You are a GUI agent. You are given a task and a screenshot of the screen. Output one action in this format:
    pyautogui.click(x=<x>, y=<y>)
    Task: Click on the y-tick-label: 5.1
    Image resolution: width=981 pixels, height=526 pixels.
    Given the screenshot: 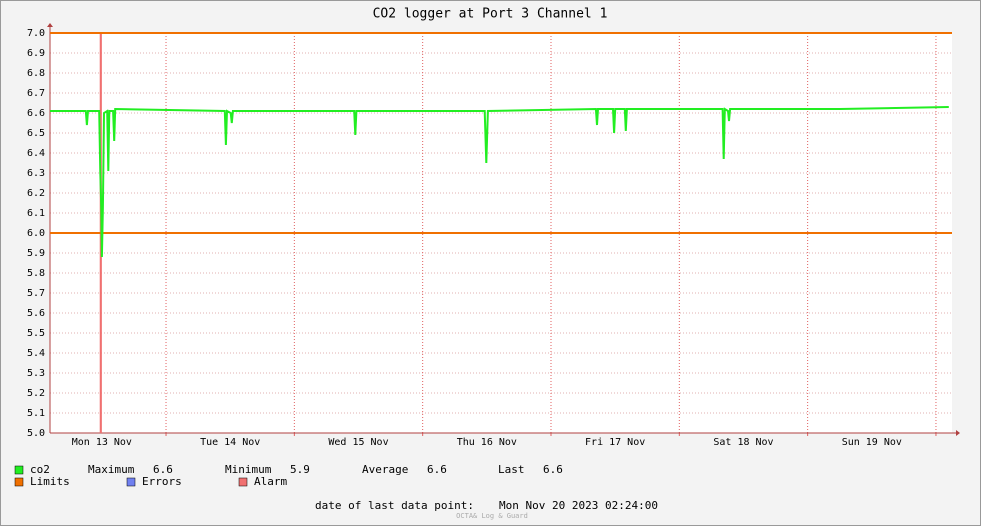 What is the action you would take?
    pyautogui.click(x=36, y=413)
    